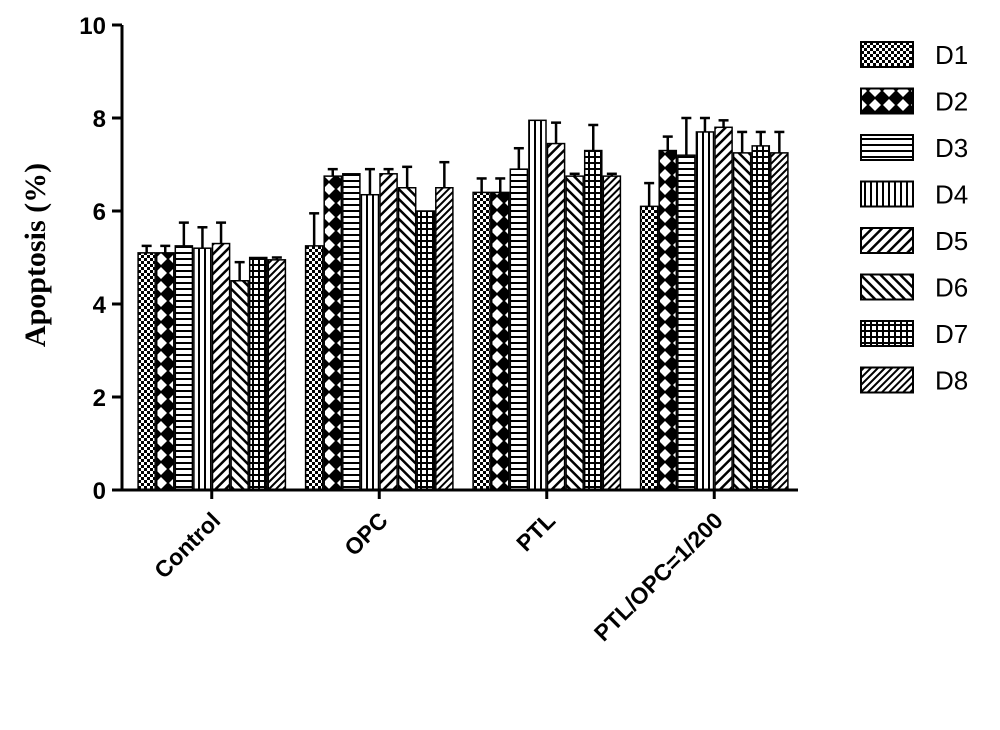  Describe the element at coordinates (187, 545) in the screenshot. I see `x-tick-label: Control` at that location.